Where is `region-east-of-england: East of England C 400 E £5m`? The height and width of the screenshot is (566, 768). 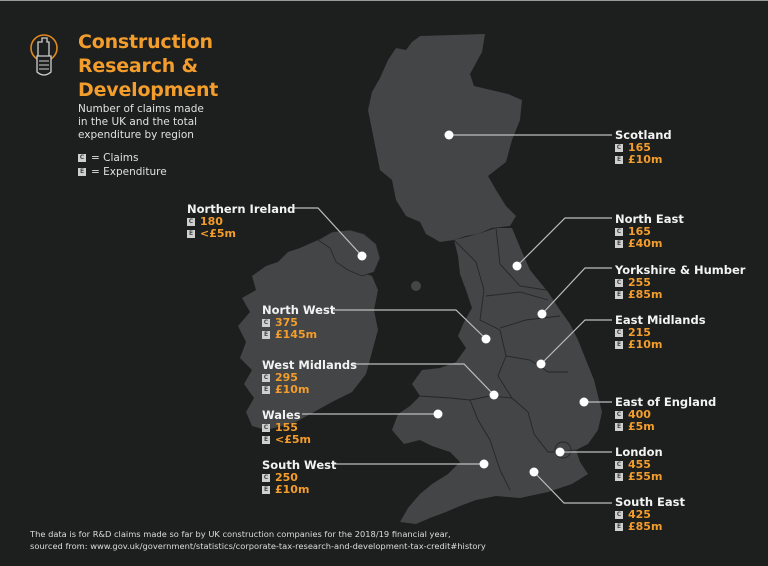 region-east-of-england: East of England C 400 E £5m is located at coordinates (665, 414).